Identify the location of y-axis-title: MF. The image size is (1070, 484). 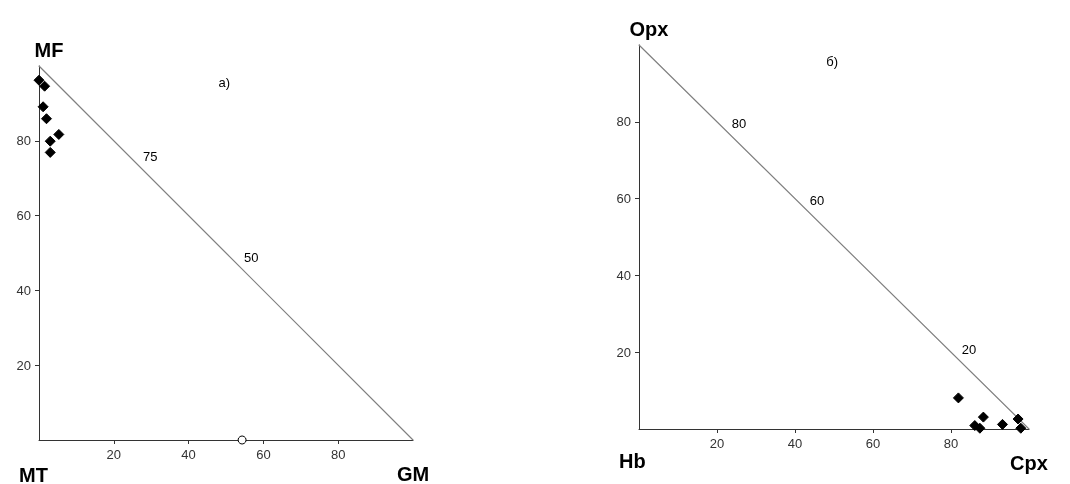
(49, 50).